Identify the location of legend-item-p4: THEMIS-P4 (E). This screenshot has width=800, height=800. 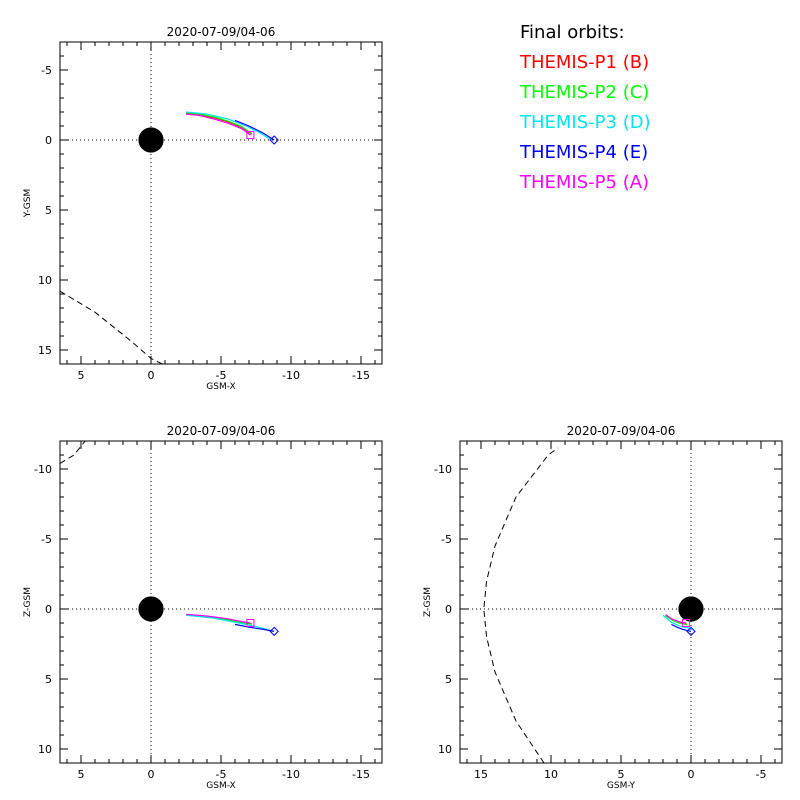
(584, 152).